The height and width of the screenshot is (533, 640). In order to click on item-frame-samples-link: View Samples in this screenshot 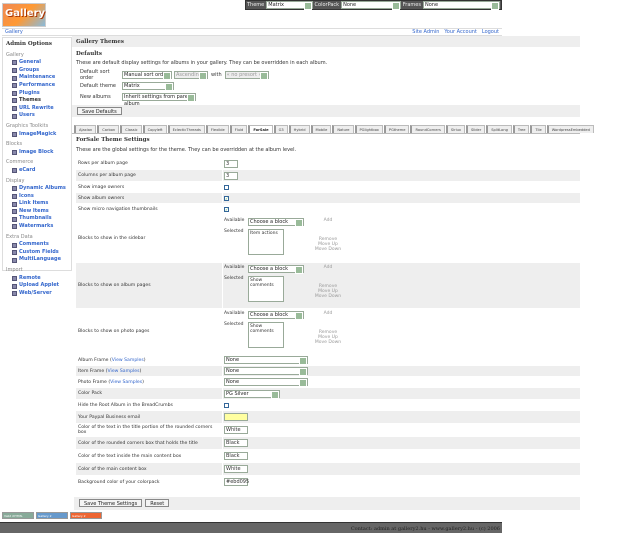, I will do `click(123, 371)`.